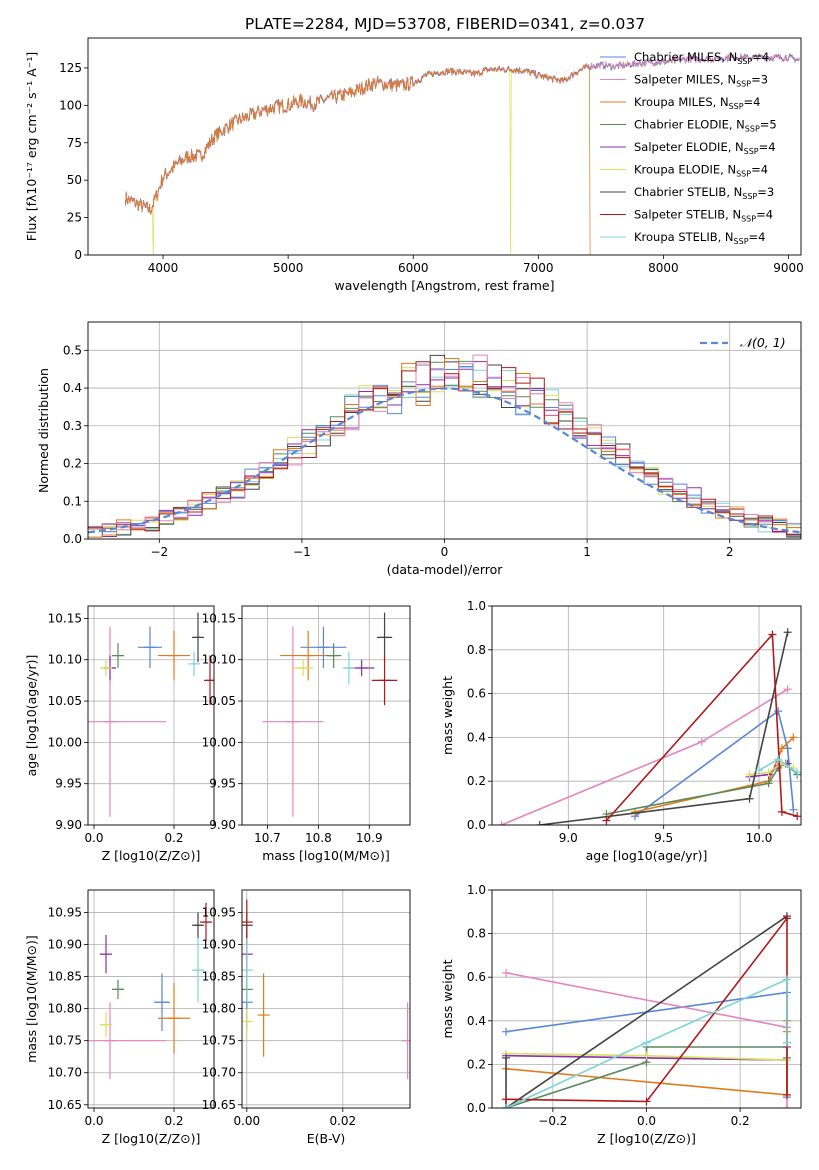 The image size is (819, 1170). What do you see at coordinates (568, 838) in the screenshot?
I see `x-tick-label: 9.0` at bounding box center [568, 838].